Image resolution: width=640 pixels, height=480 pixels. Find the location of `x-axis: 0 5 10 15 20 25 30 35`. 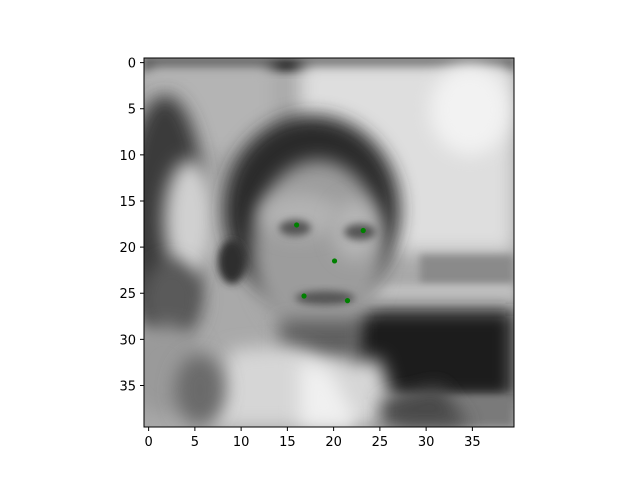

x-axis: 0 5 10 15 20 25 30 35 is located at coordinates (312, 438).